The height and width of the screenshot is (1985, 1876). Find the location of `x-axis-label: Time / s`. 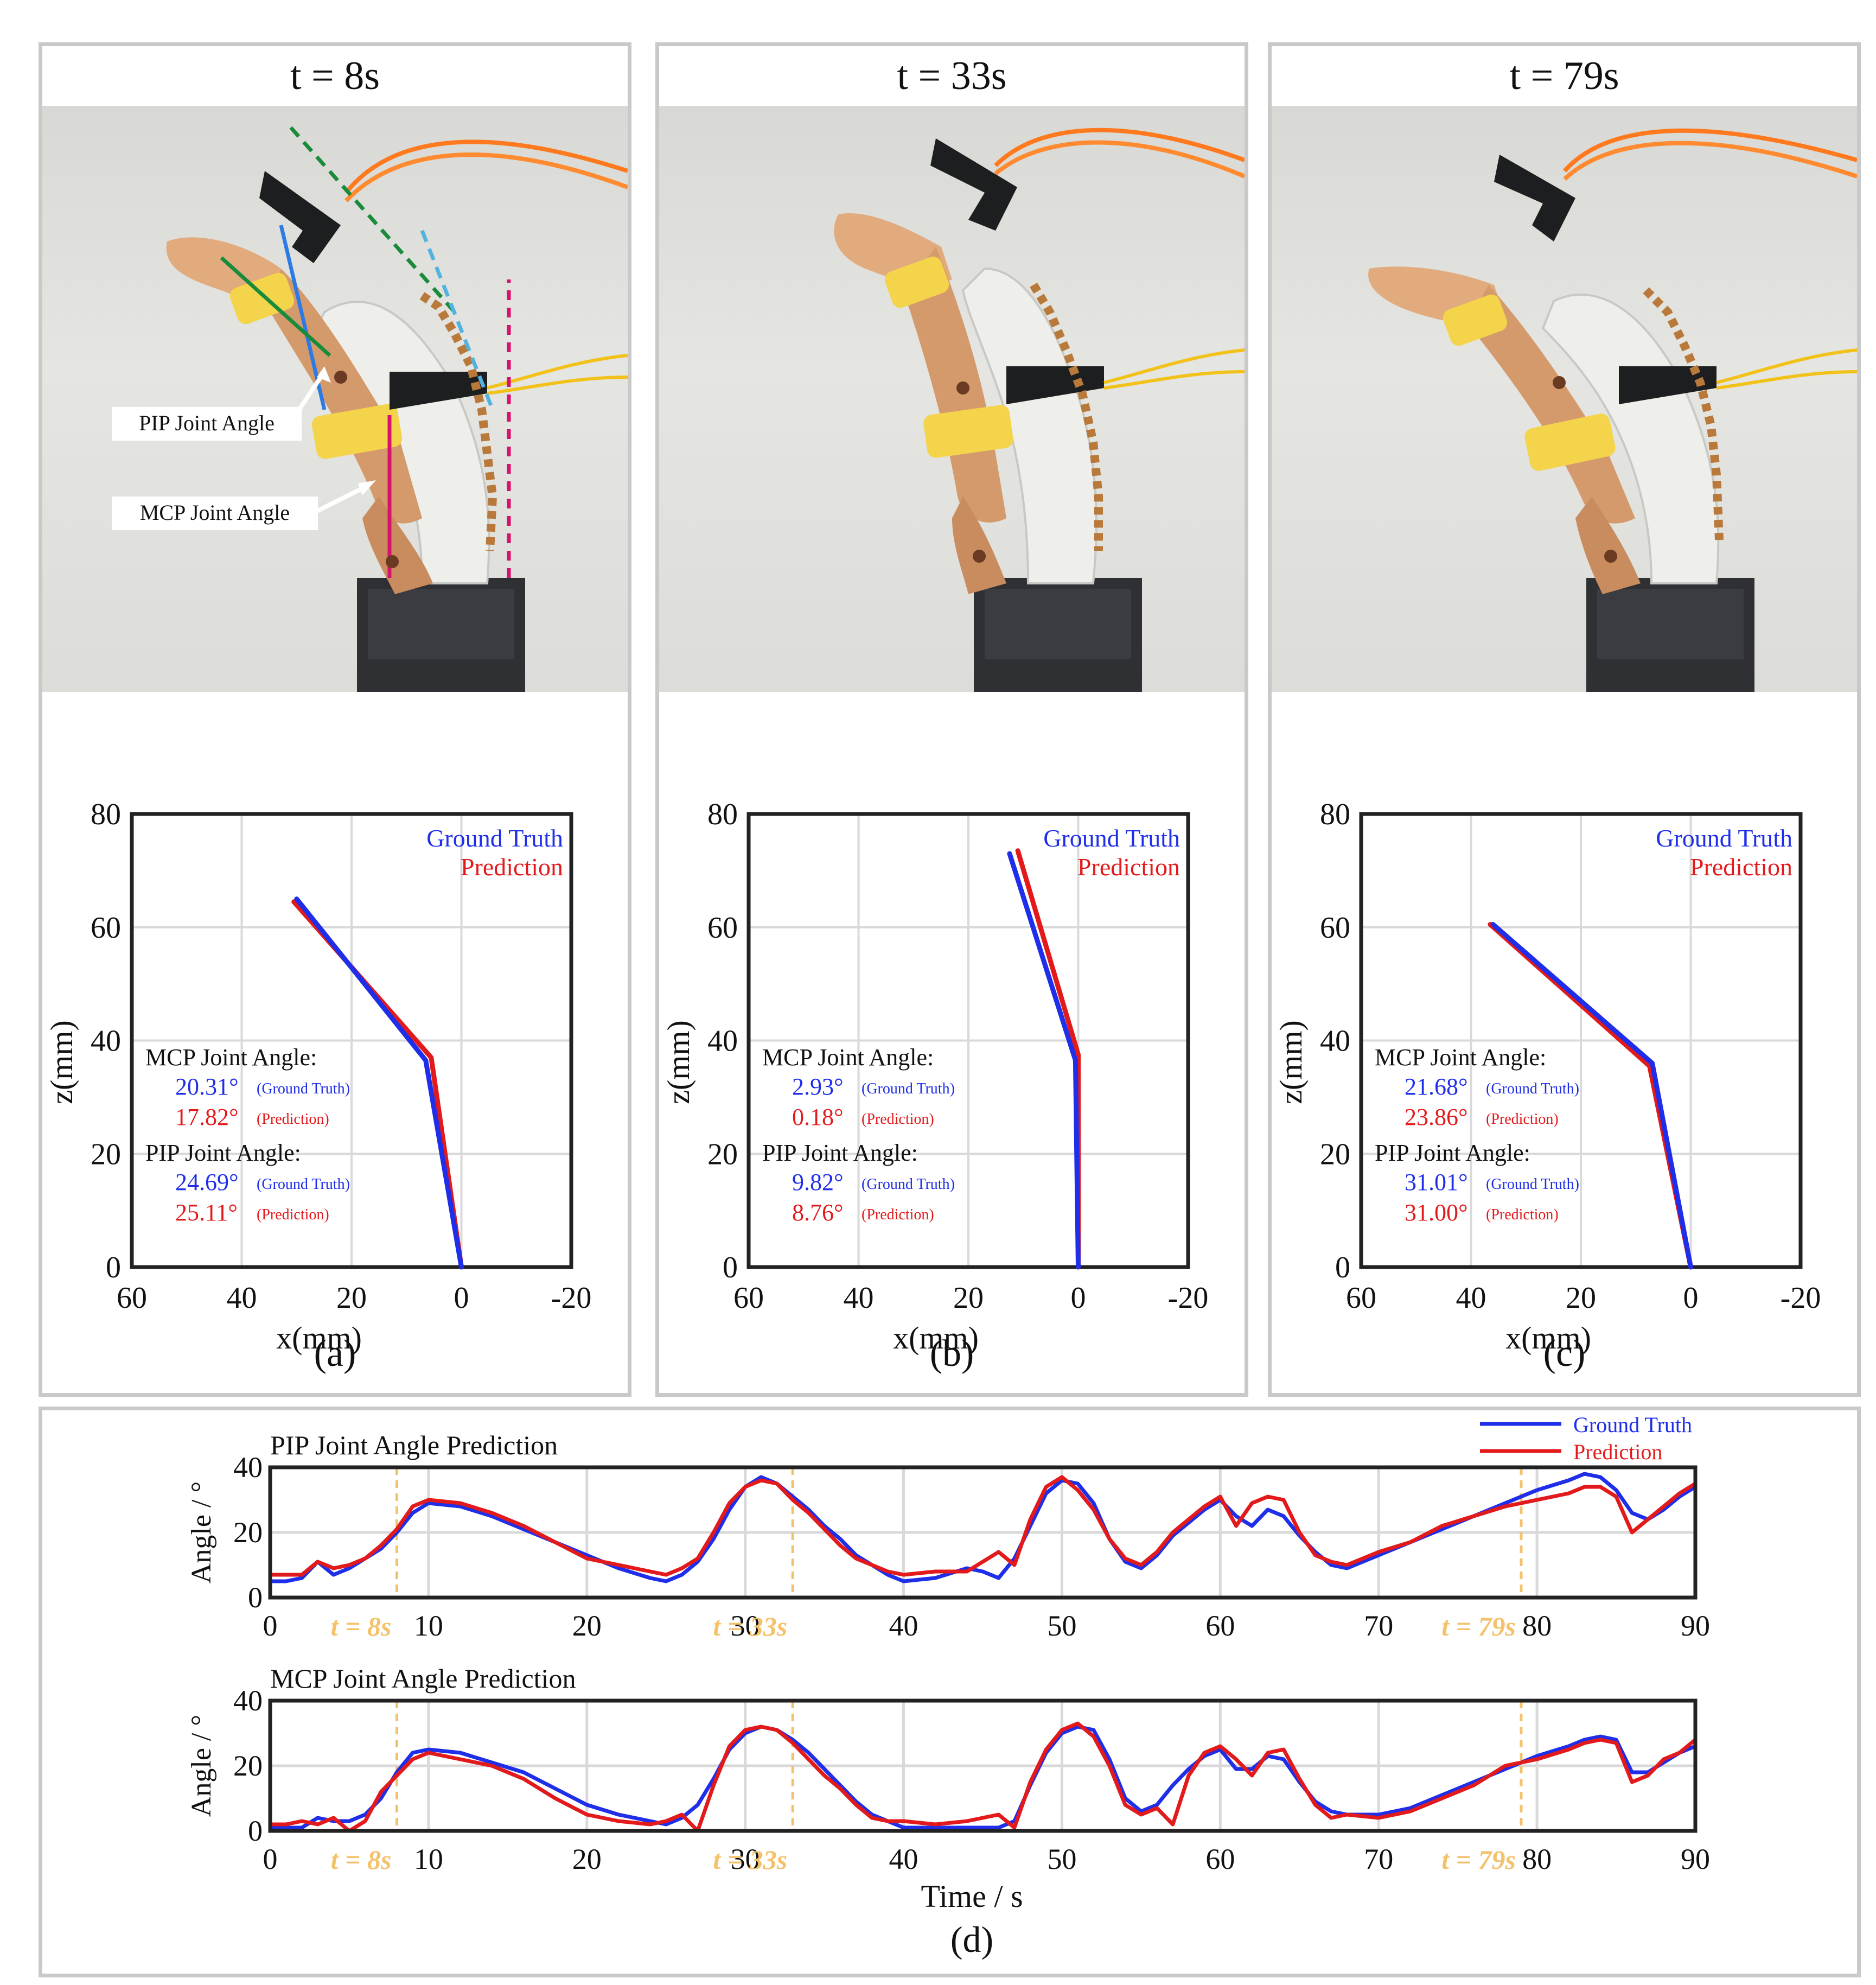

x-axis-label: Time / s is located at coordinates (972, 1896).